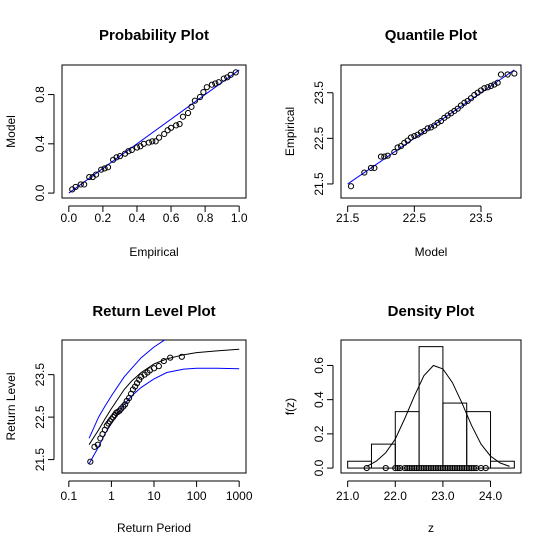 Image resolution: width=553 pixels, height=552 pixels. I want to click on x-tick-label: 22.0, so click(396, 496).